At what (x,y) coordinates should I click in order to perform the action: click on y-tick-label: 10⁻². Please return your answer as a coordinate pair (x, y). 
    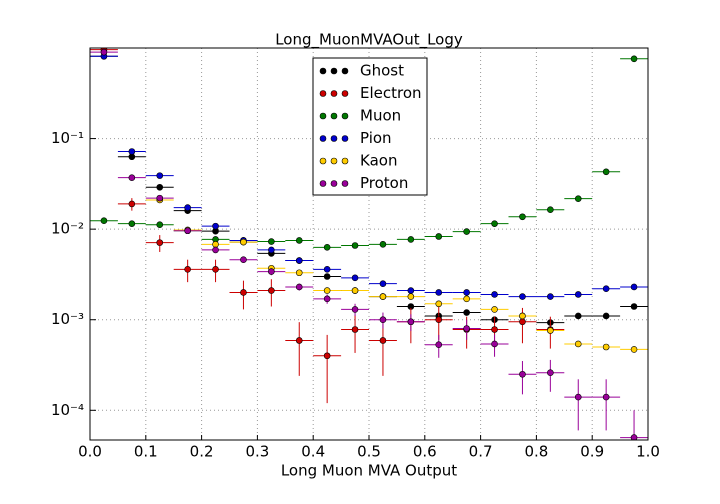
    Looking at the image, I should click on (67, 229).